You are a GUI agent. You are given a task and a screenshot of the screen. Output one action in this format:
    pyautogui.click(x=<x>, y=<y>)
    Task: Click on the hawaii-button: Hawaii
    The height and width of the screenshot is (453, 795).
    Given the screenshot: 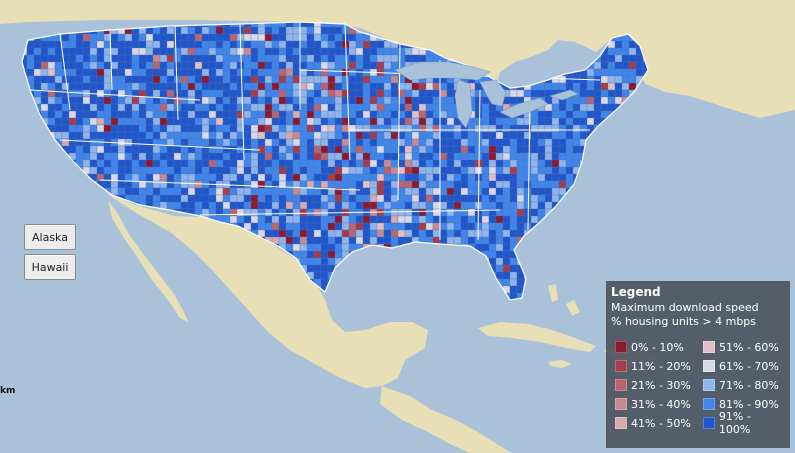 What is the action you would take?
    pyautogui.click(x=50, y=267)
    